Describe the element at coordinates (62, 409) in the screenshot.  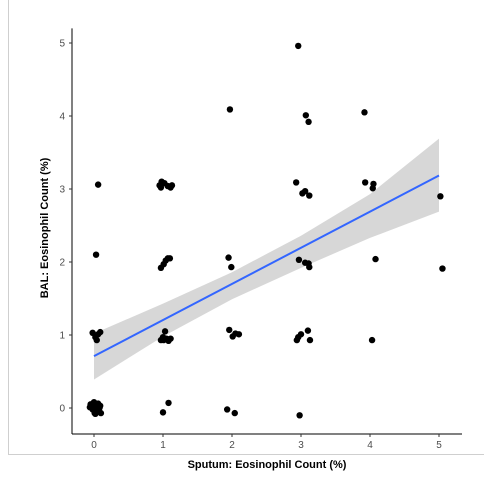
I see `y-tick-label: 0` at that location.